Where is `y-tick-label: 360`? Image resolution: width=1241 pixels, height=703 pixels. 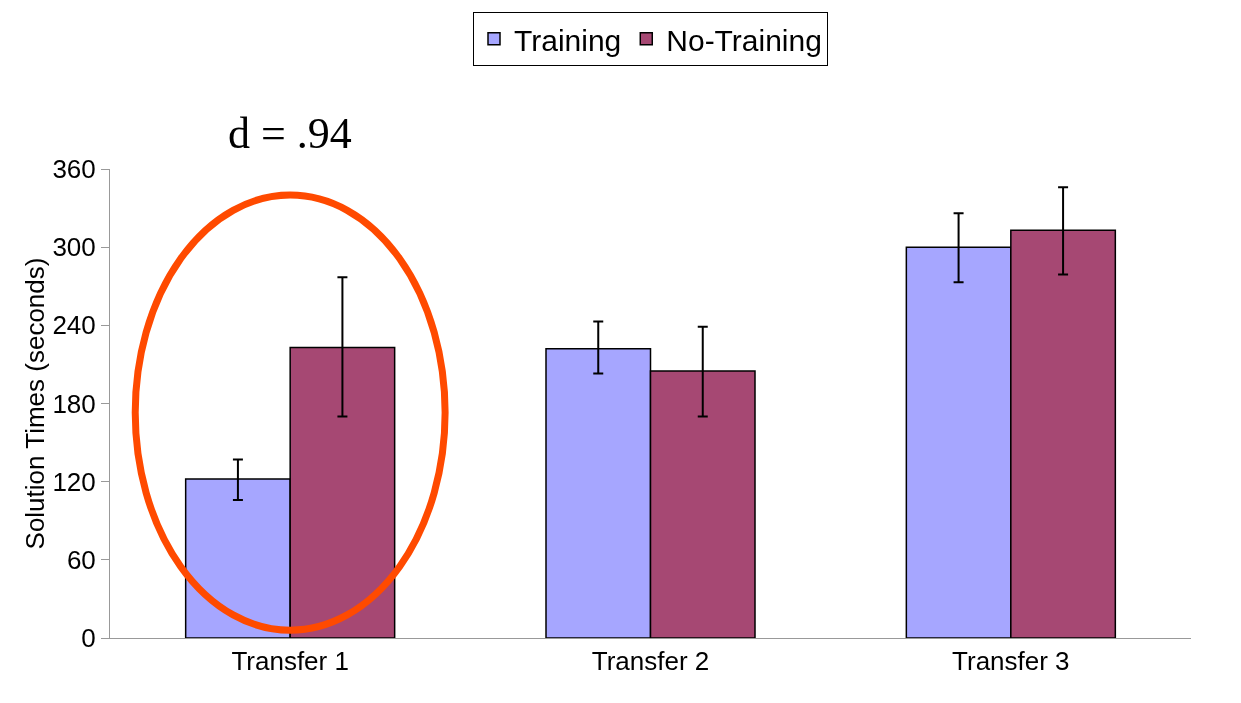 y-tick-label: 360 is located at coordinates (74, 169).